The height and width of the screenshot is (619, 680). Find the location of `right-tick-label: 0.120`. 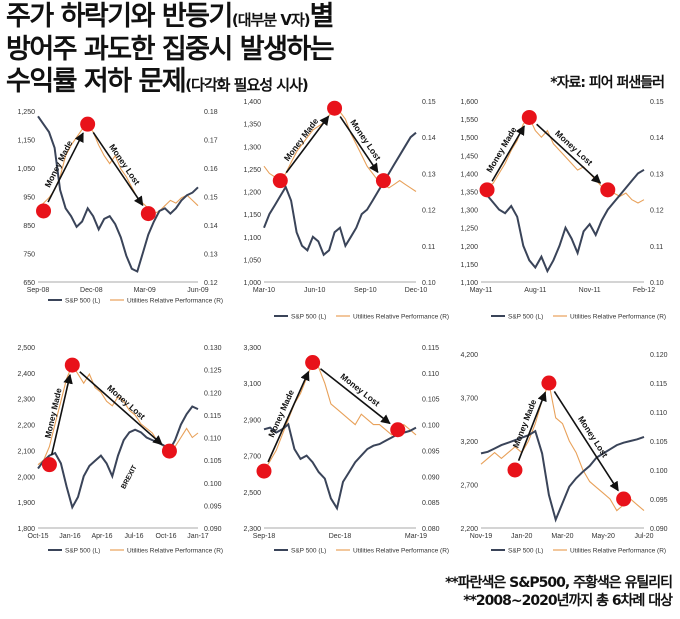

right-tick-label: 0.120 is located at coordinates (213, 393).